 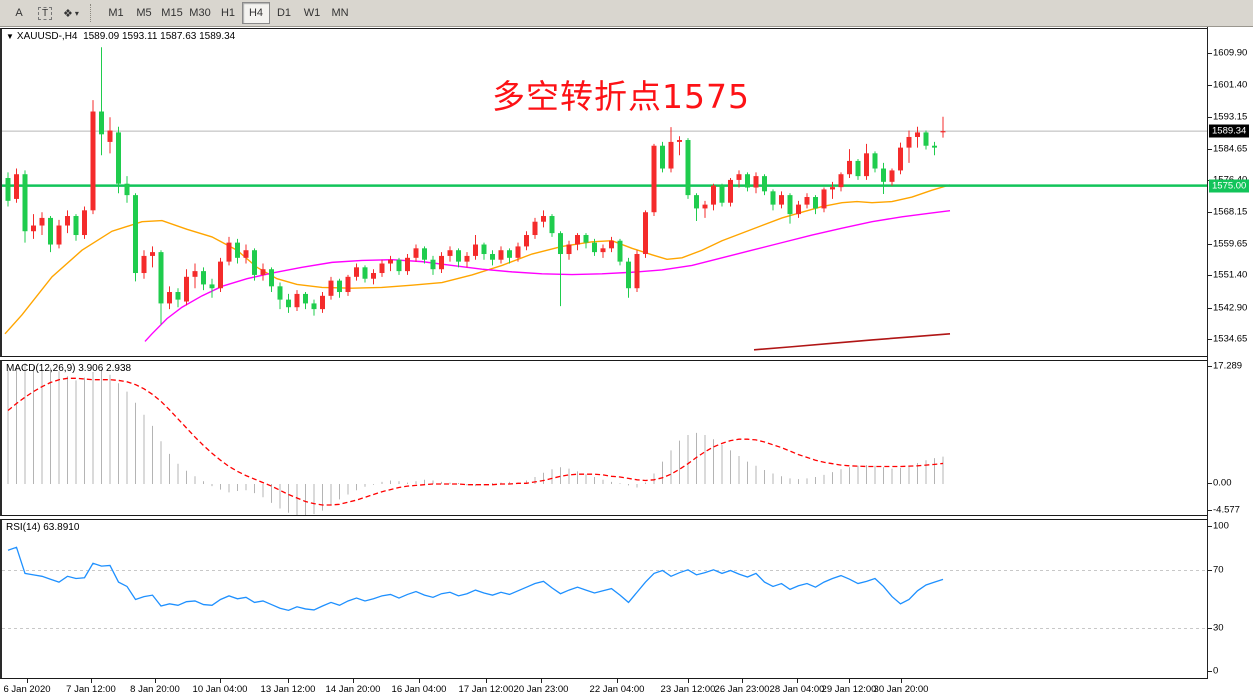 I want to click on arrows-icon: ❖, so click(x=68, y=13).